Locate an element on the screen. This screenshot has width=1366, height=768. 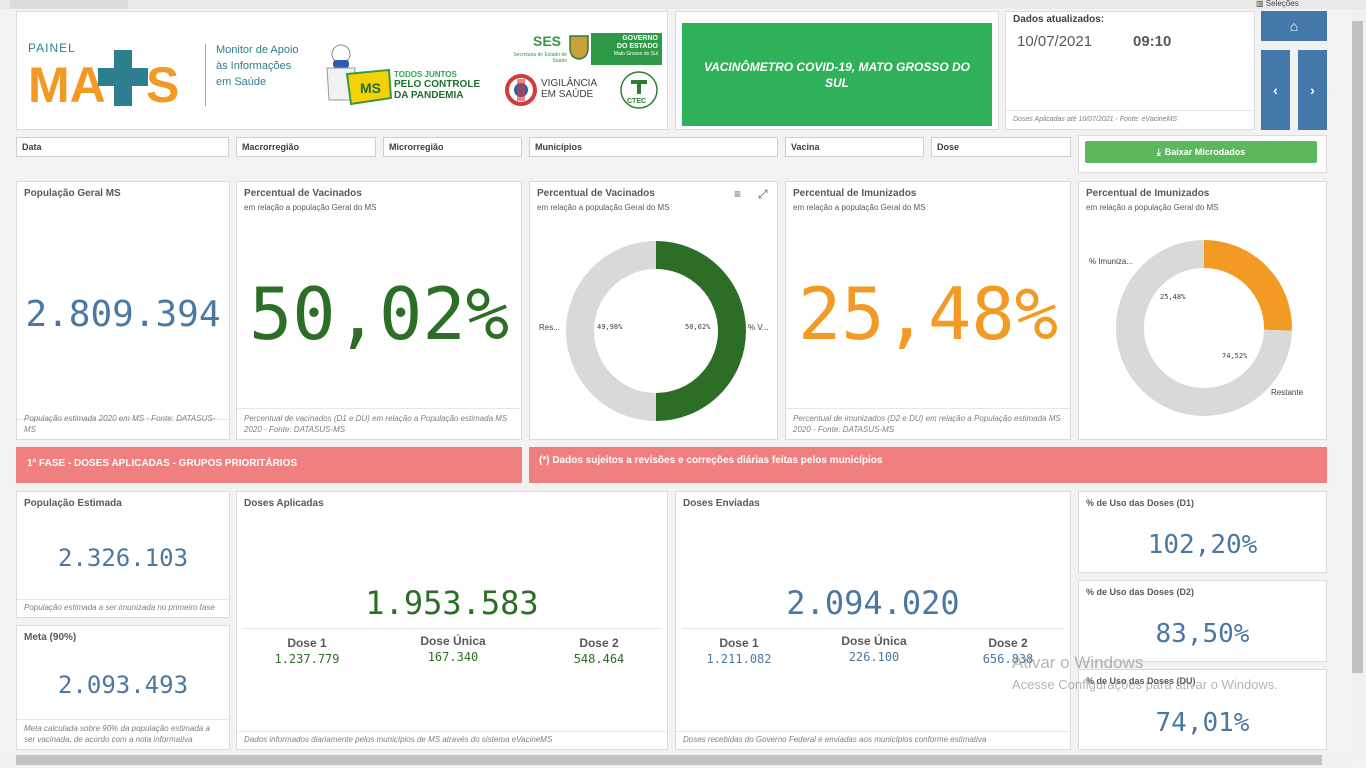
kpi-title: Meta (90%) is located at coordinates (50, 637).